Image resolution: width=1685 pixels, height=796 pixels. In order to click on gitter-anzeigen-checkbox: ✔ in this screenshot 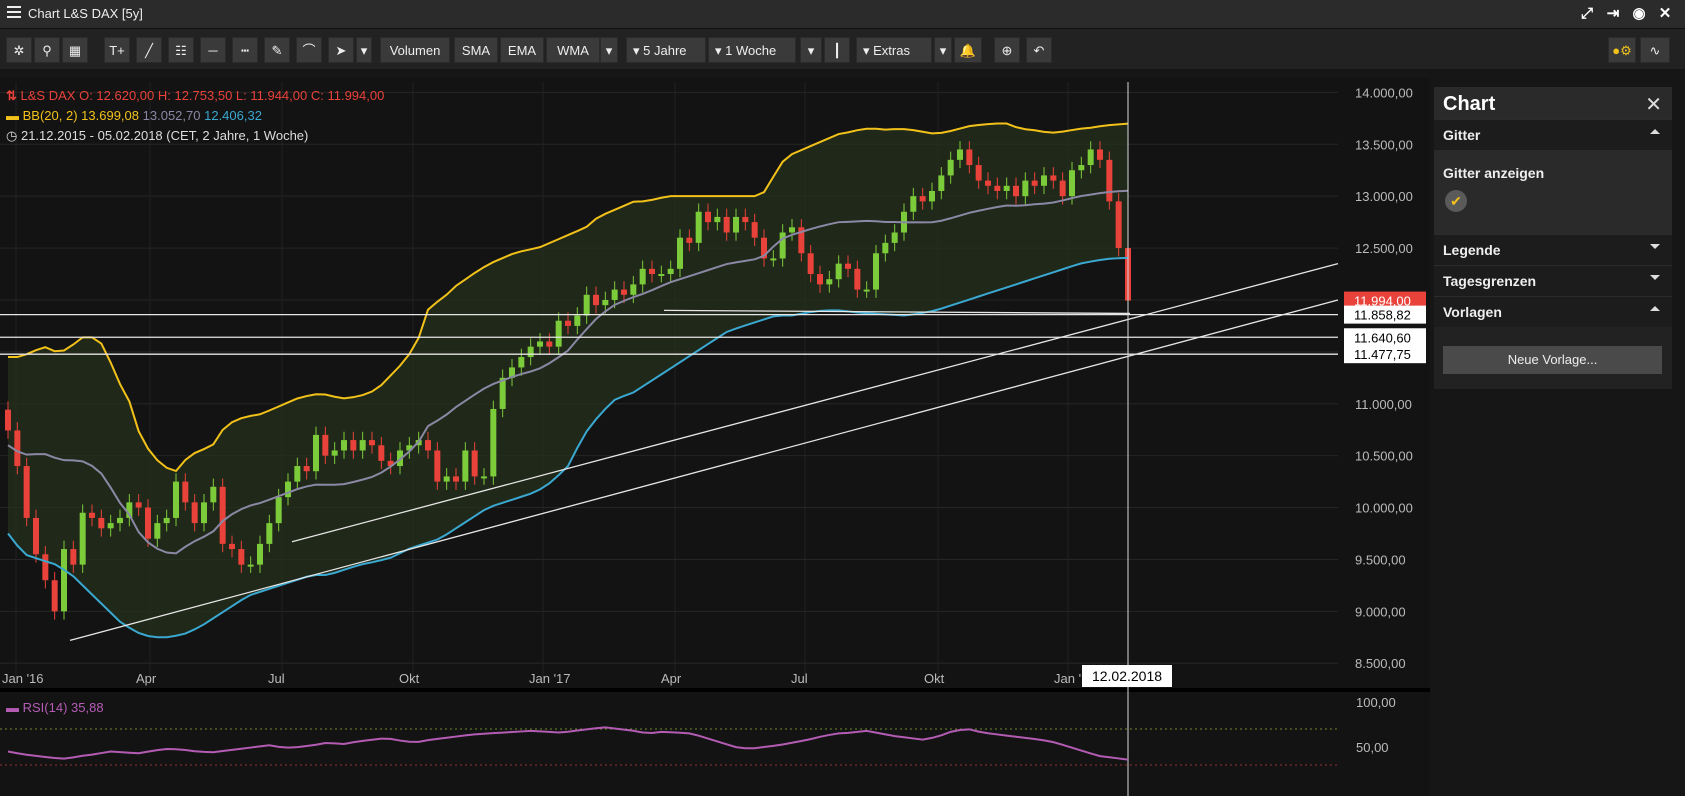, I will do `click(1456, 201)`.